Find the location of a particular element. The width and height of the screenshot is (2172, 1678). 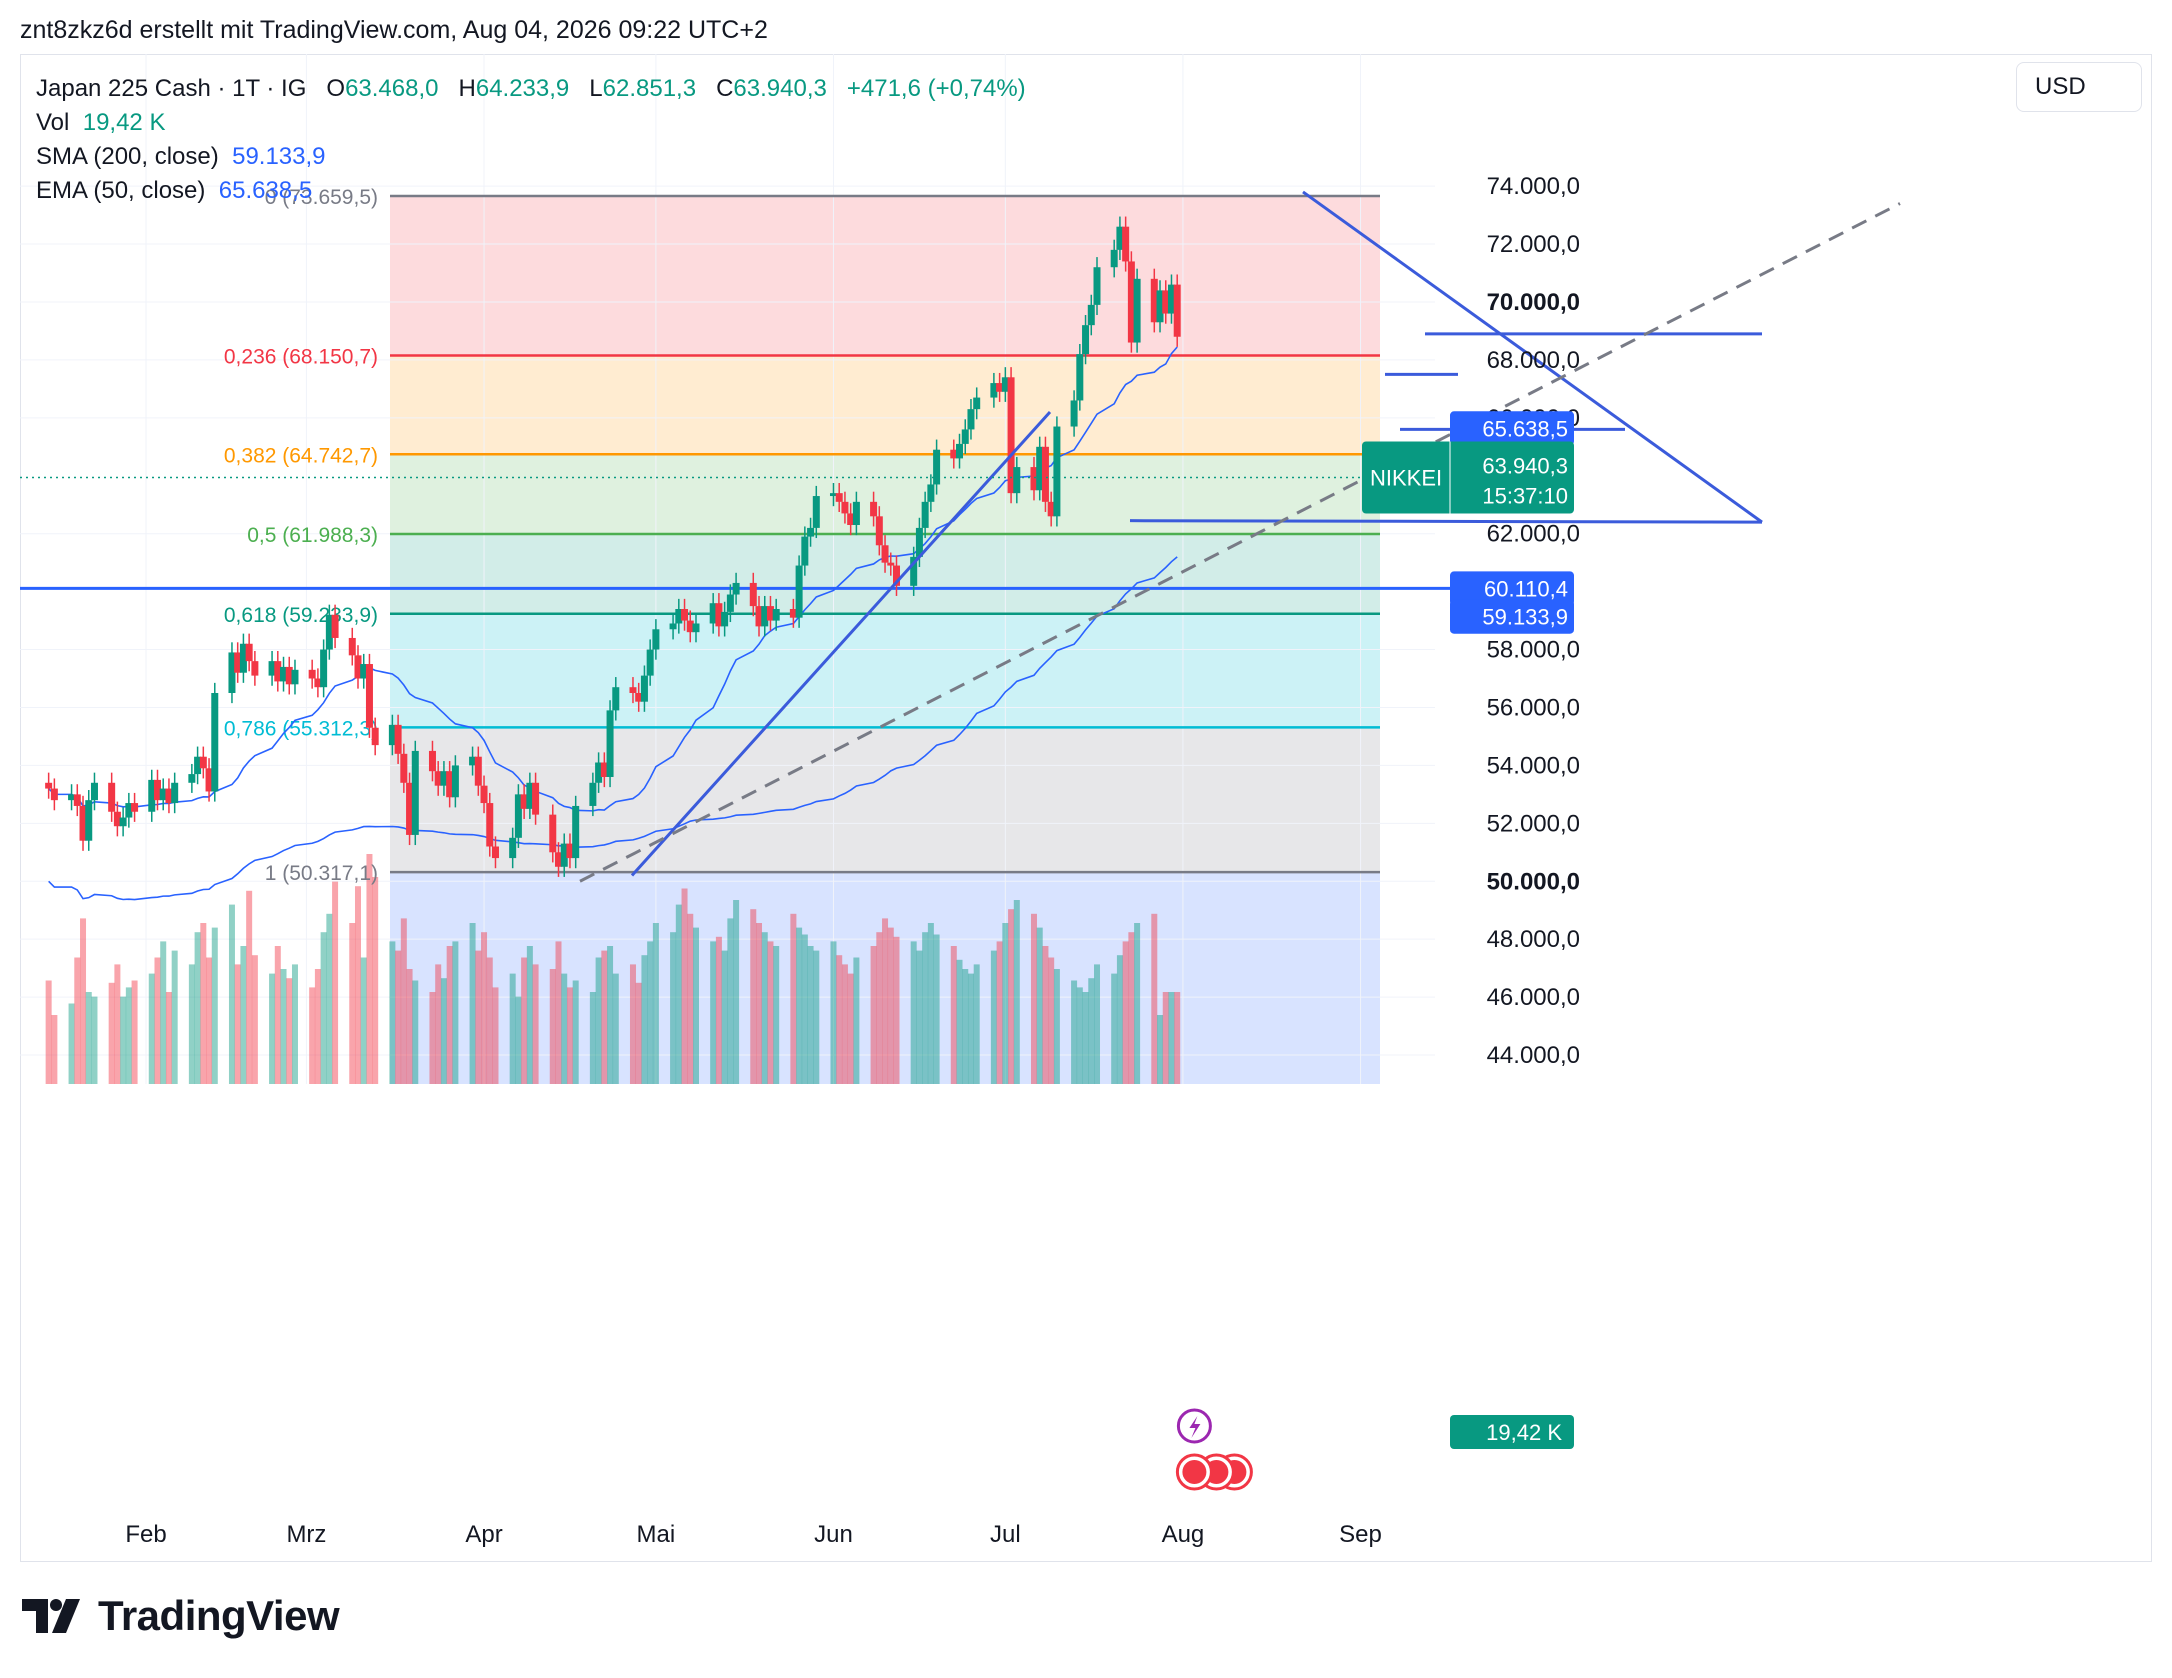

legend-open: 63.468,0 is located at coordinates (392, 88).